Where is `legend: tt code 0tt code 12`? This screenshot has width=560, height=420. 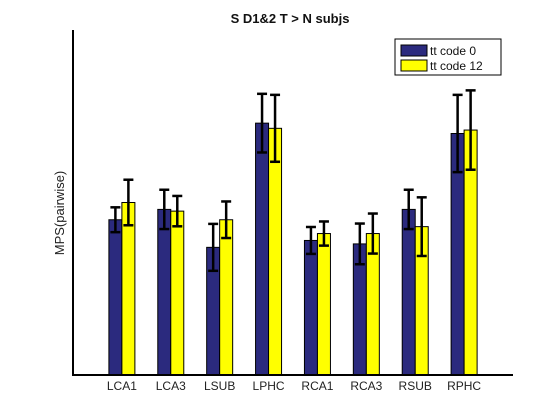 legend: tt code 0tt code 12 is located at coordinates (448, 57).